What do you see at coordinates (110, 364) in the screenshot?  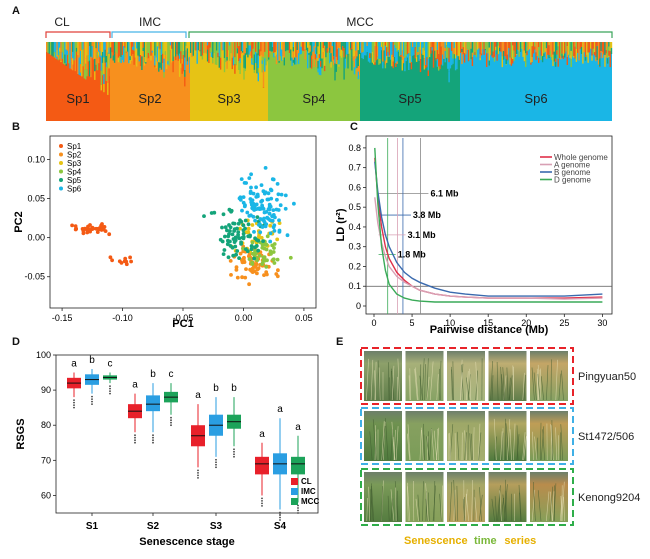 I see `significance-letter: c` at bounding box center [110, 364].